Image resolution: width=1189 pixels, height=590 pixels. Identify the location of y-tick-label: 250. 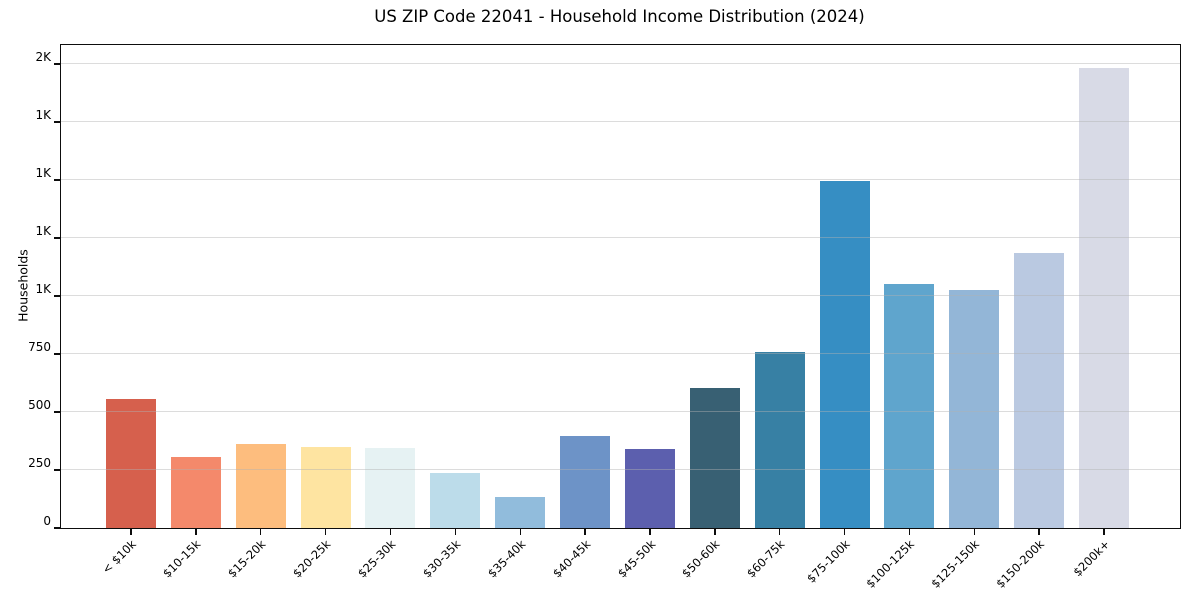
(39, 463).